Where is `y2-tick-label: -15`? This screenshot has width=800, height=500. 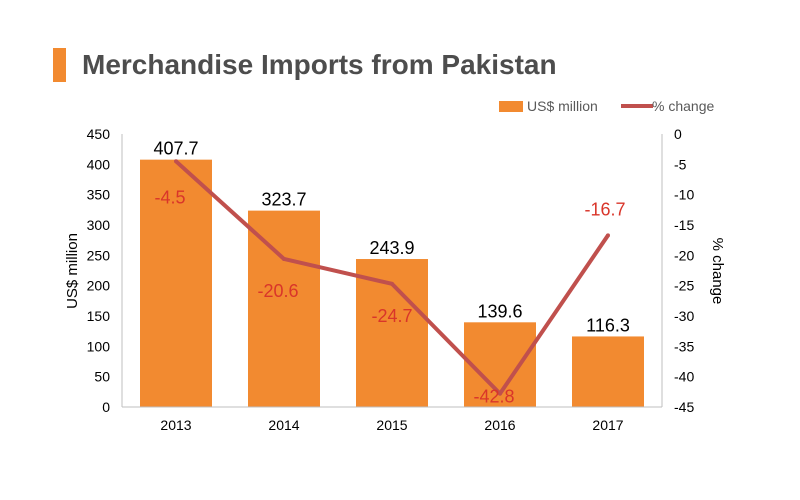
y2-tick-label: -15 is located at coordinates (684, 225).